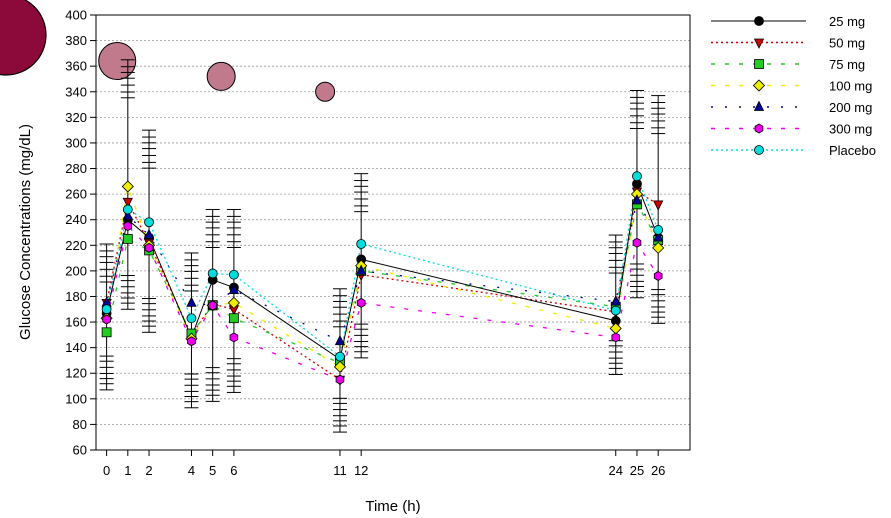 This screenshot has height=518, width=891. I want to click on legend-label: 25 mg, so click(847, 21).